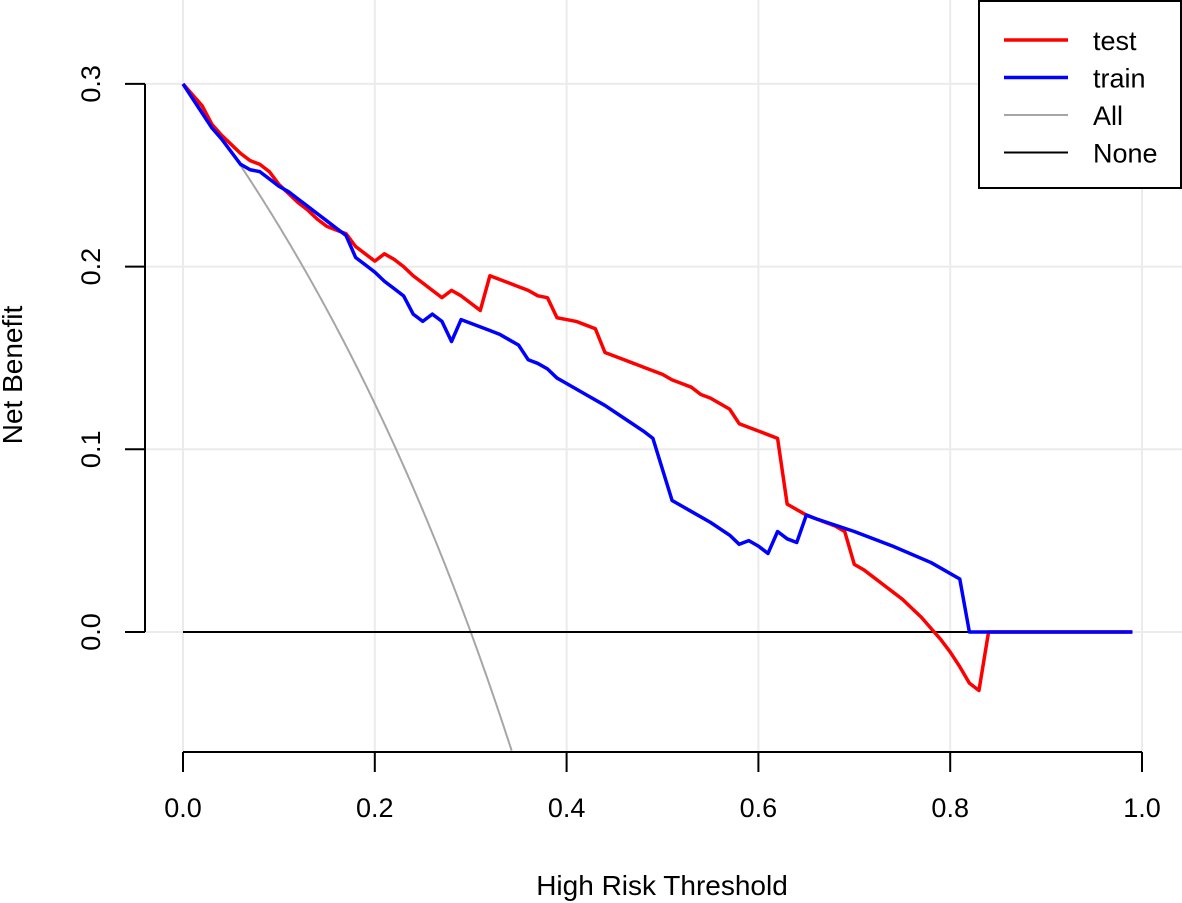  What do you see at coordinates (91, 450) in the screenshot?
I see `y-tick-label: 0.1` at bounding box center [91, 450].